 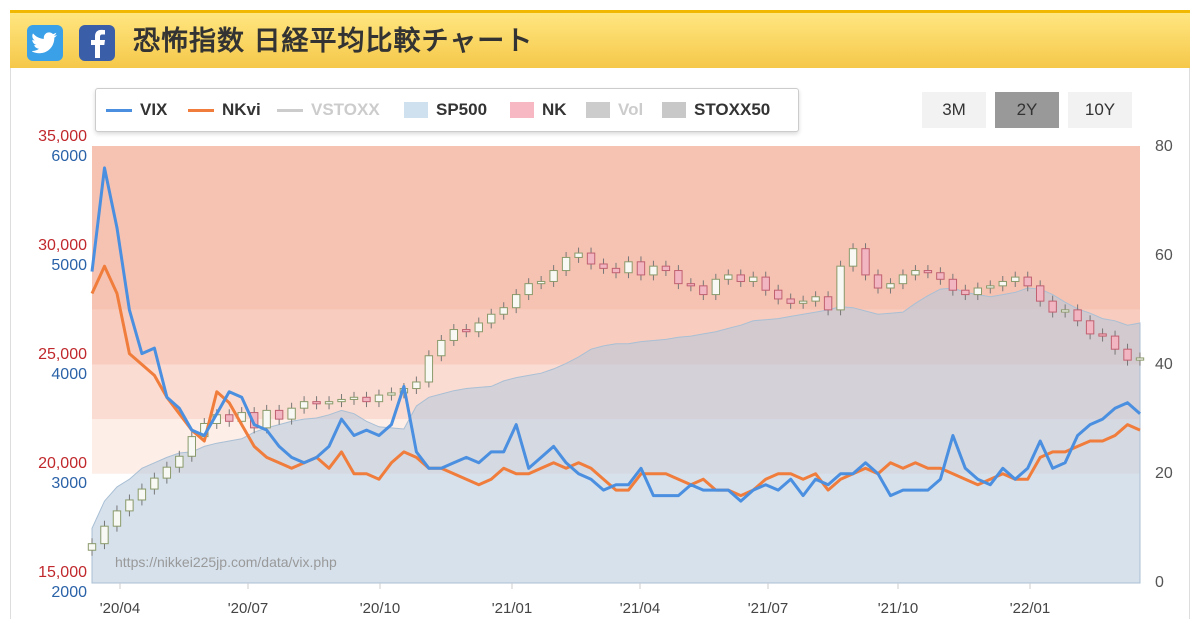 What do you see at coordinates (226, 562) in the screenshot?
I see `watermark-url: https://nikkei225jp.com/data/vix.php` at bounding box center [226, 562].